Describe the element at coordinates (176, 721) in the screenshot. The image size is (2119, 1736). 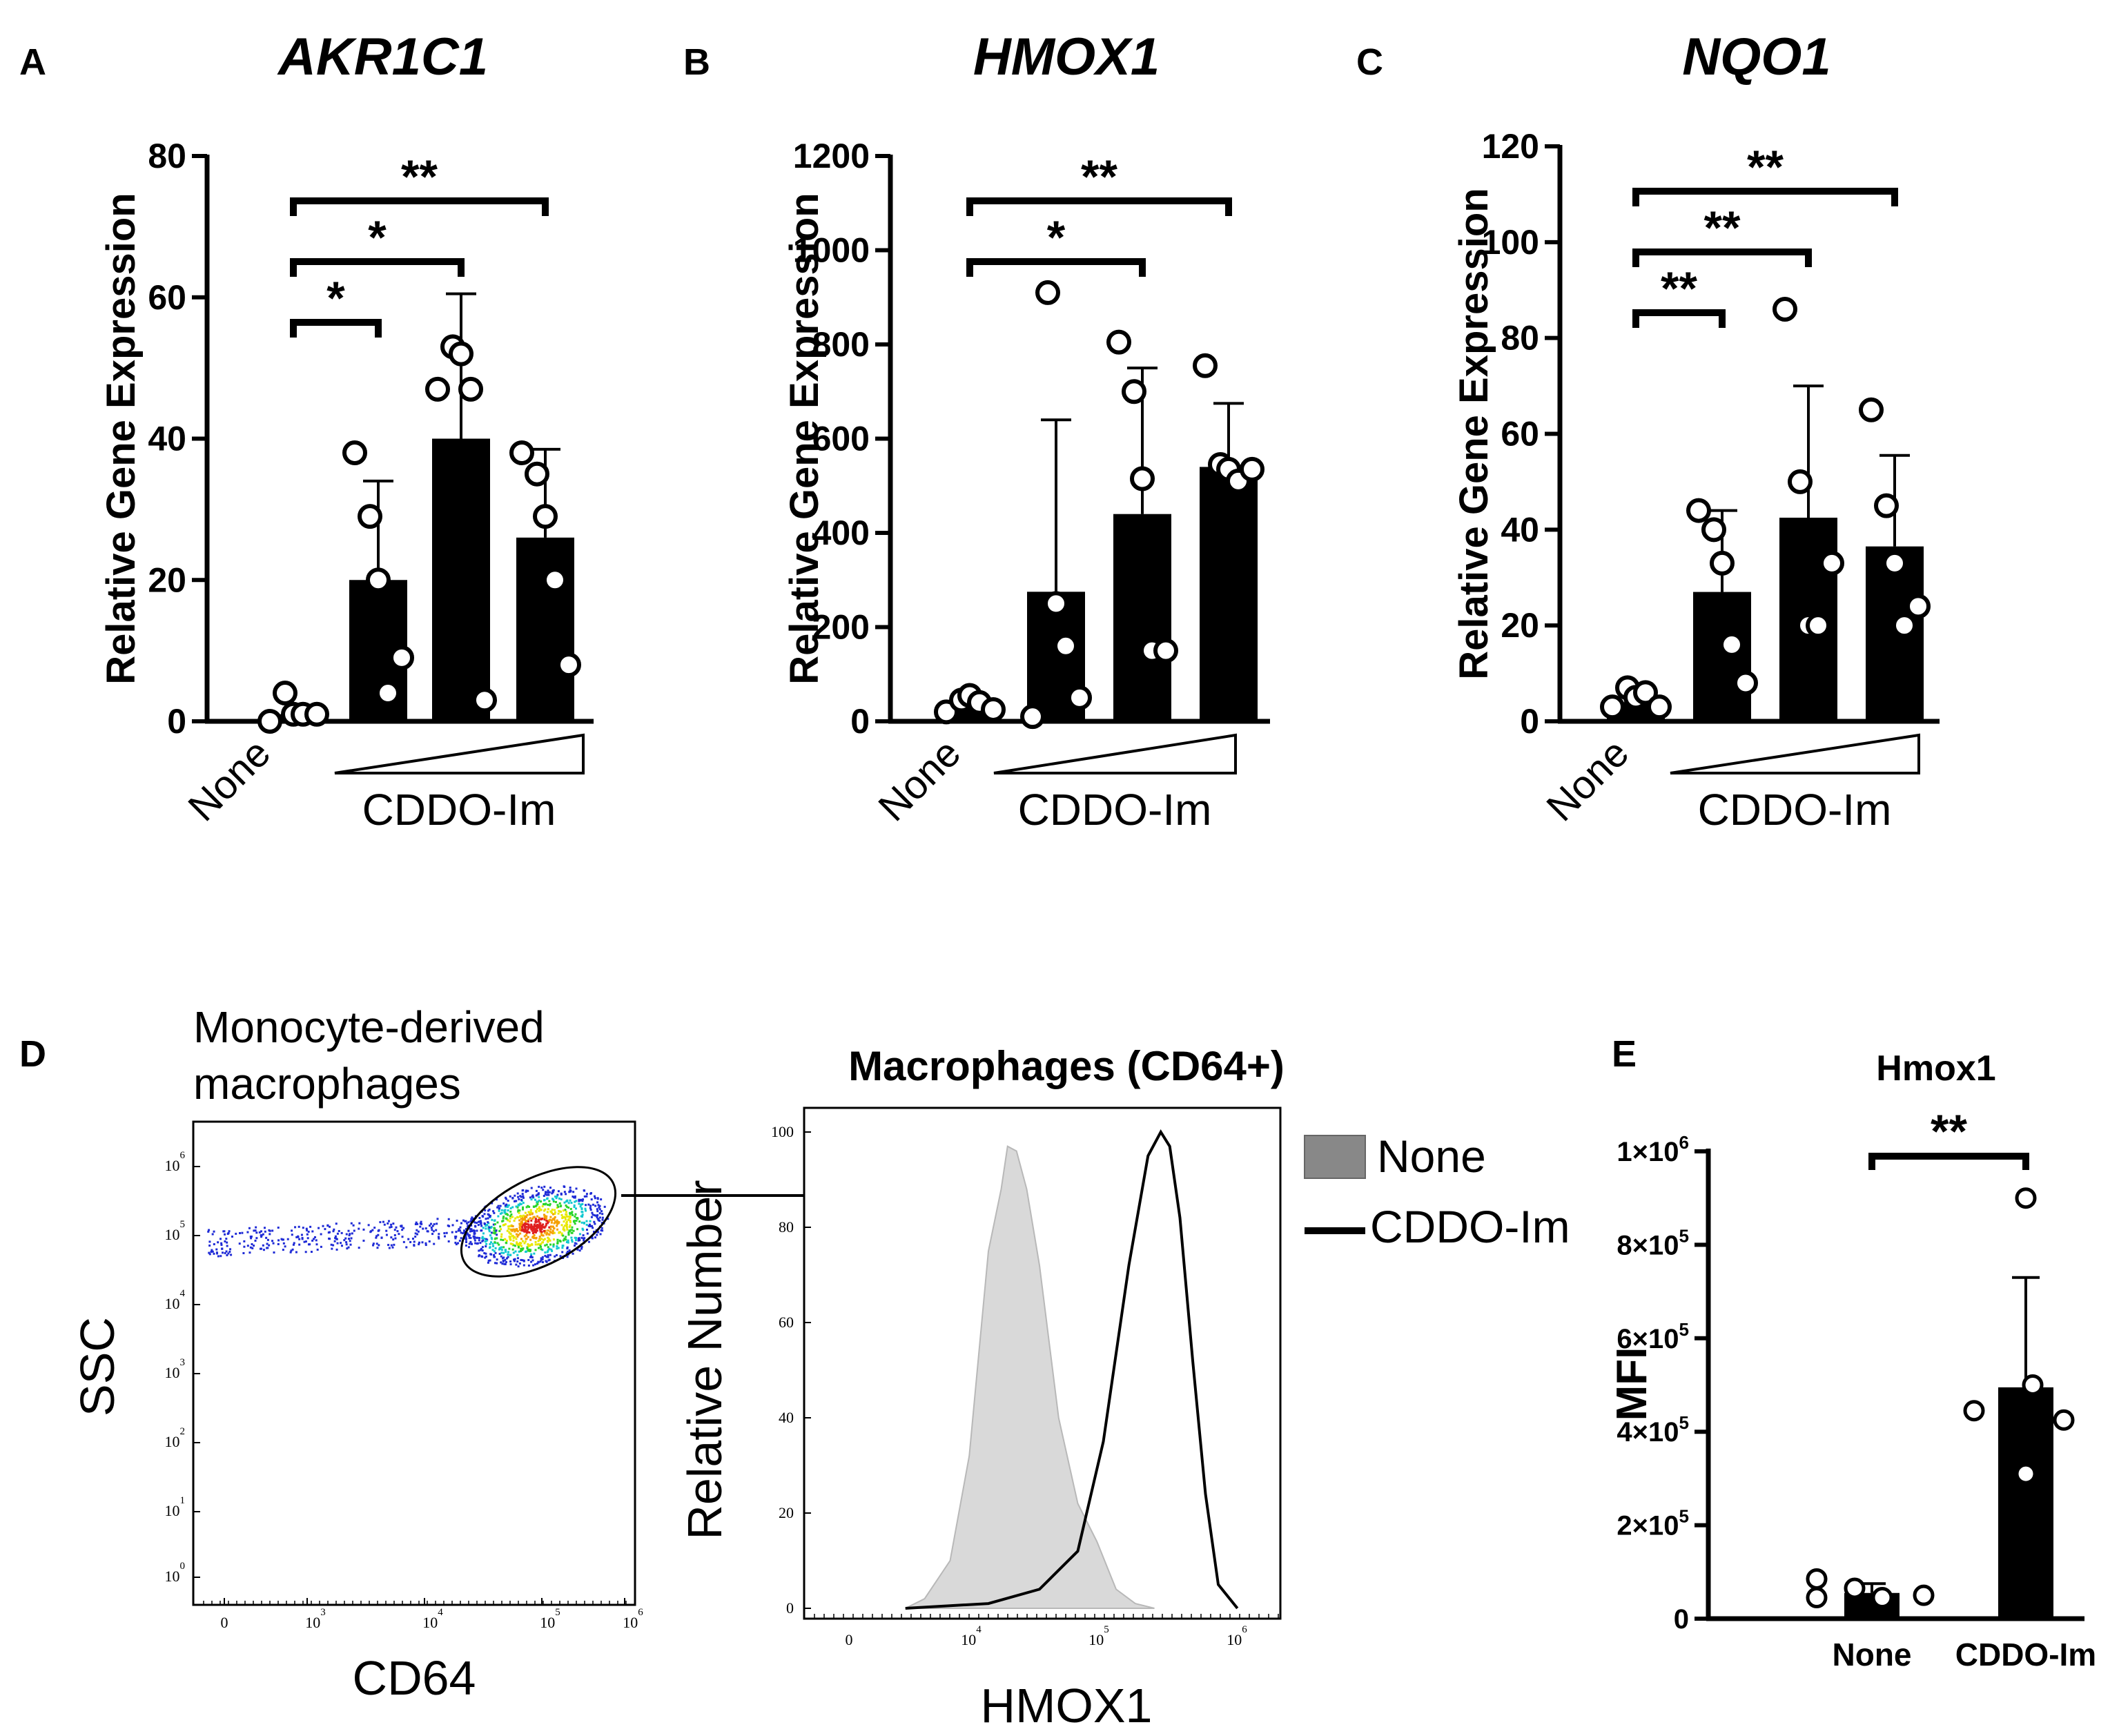
I see `panel-a-y-tick-label: 0` at that location.